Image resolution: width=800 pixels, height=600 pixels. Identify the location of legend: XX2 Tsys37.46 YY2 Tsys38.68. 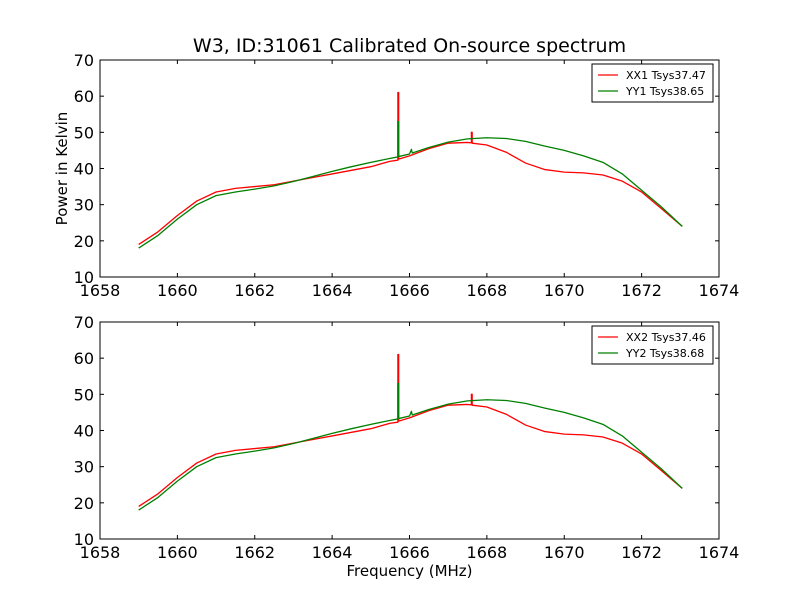
(652, 345).